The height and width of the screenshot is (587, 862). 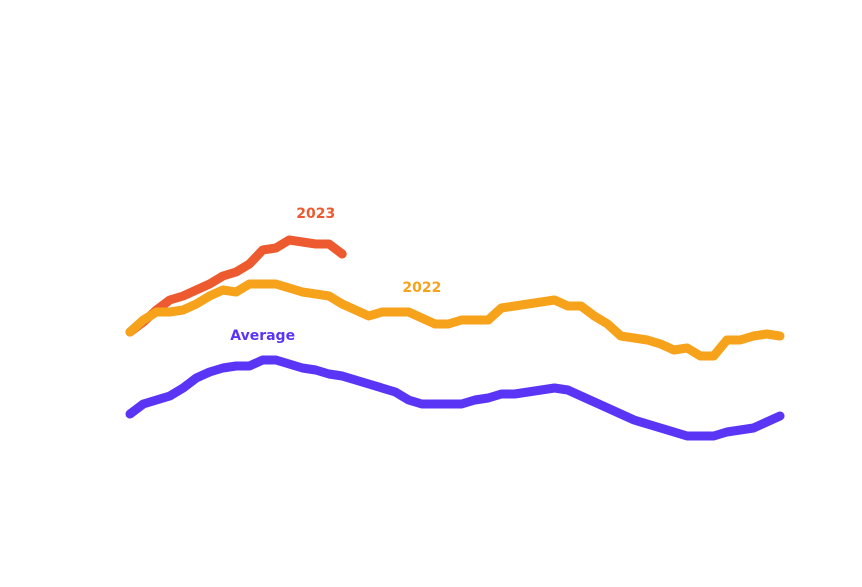 I want to click on series-label: 2023, so click(x=315, y=214).